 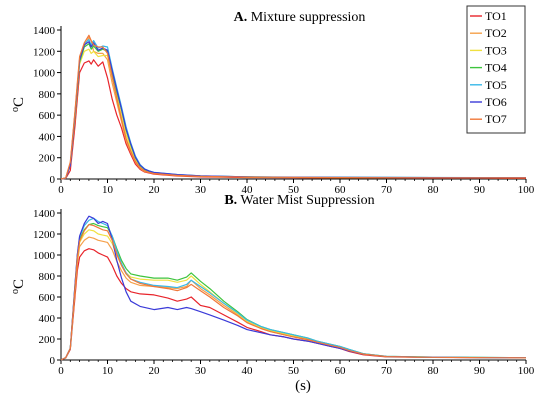 I want to click on legend: TO1 TO2 TO3 TO4 TO5 TO6 TO7, so click(x=496, y=69).